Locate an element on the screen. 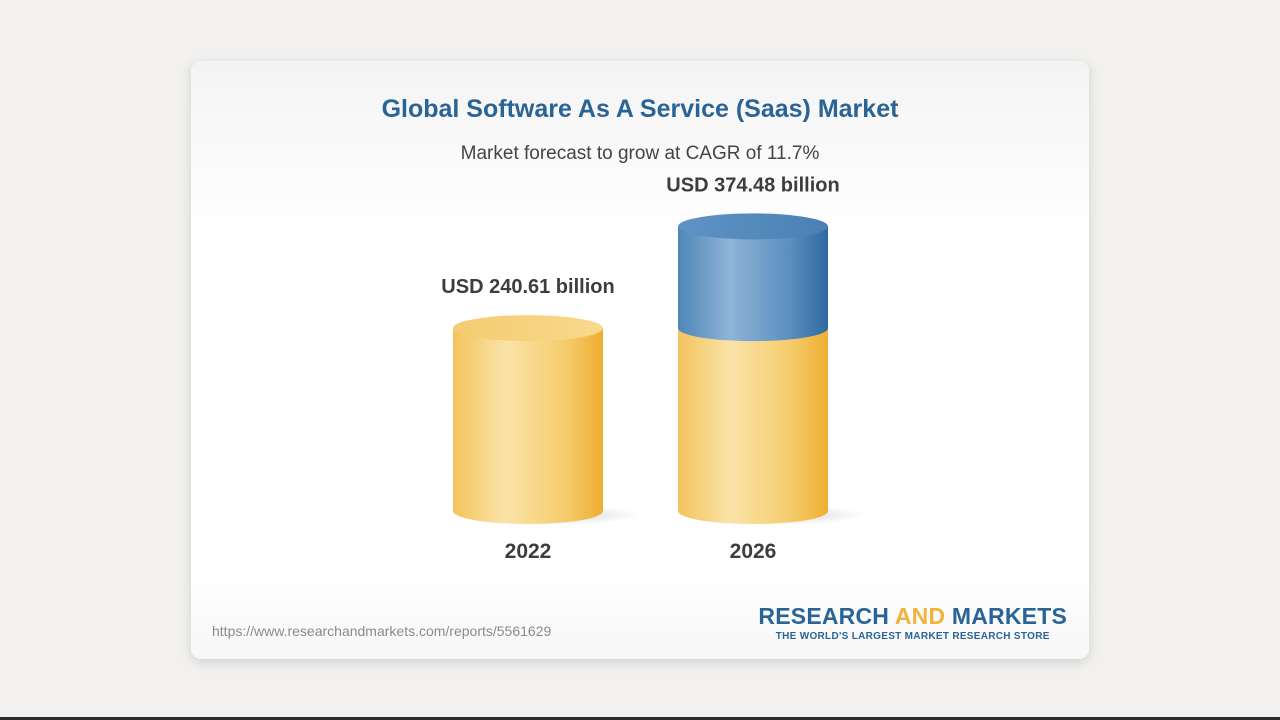 The image size is (1280, 720). category-label-2026: 2026 is located at coordinates (753, 551).